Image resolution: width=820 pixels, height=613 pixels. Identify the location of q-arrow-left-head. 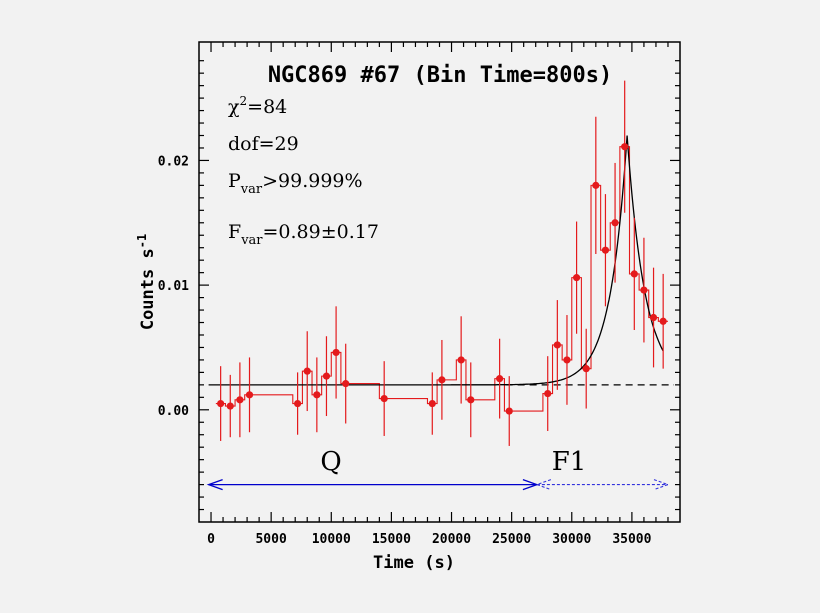
(214, 484).